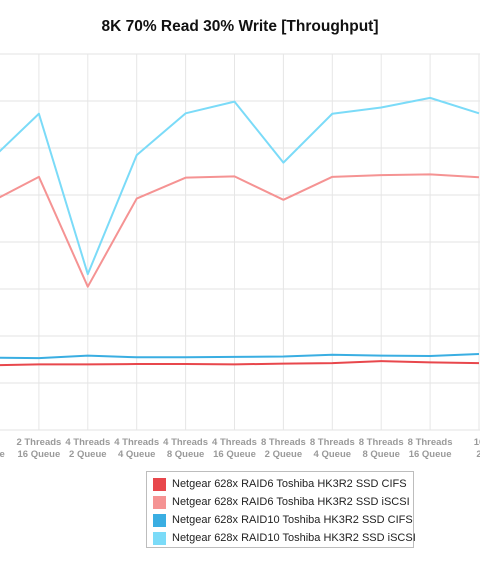 Image resolution: width=480 pixels, height=570 pixels. What do you see at coordinates (234, 448) in the screenshot?
I see `x-tick-label: 4 Threads 16 Queue` at bounding box center [234, 448].